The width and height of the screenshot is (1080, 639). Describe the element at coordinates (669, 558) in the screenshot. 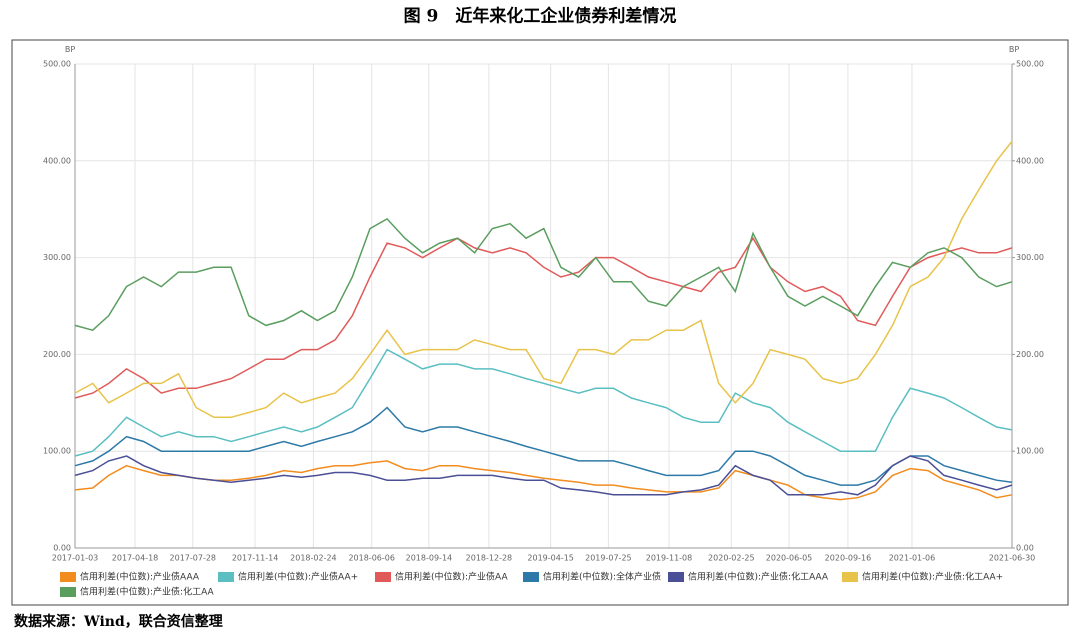

I see `x-tick-label: 2019-11-08` at that location.